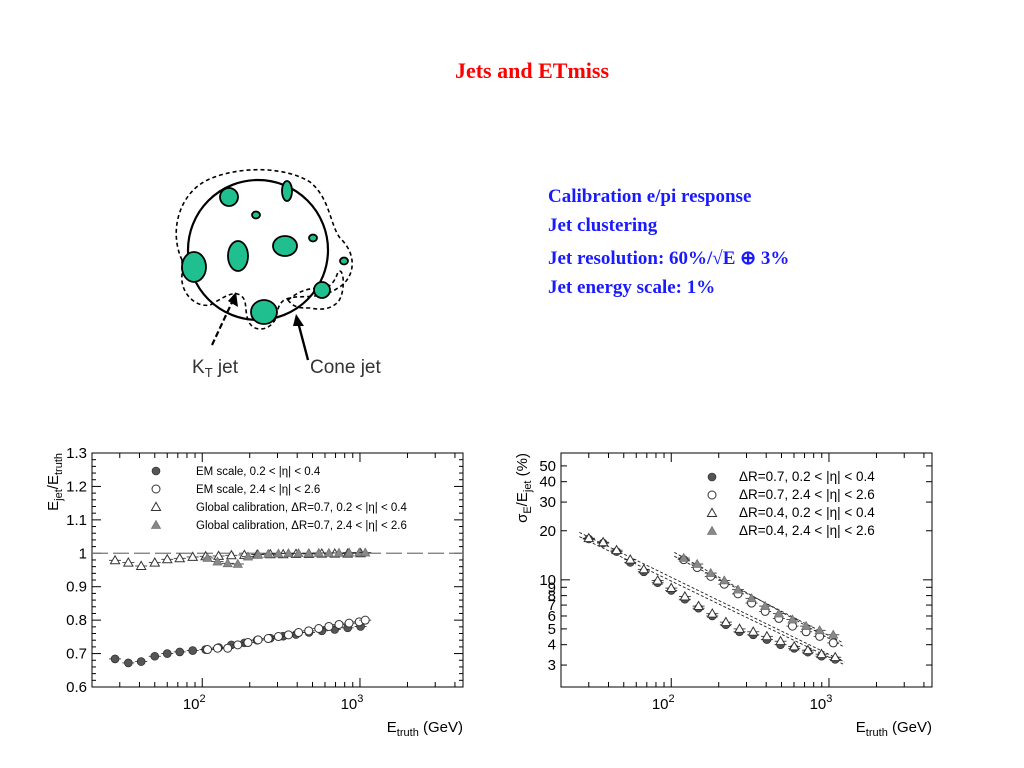 The height and width of the screenshot is (768, 1024). I want to click on fit-curve, so click(758, 599).